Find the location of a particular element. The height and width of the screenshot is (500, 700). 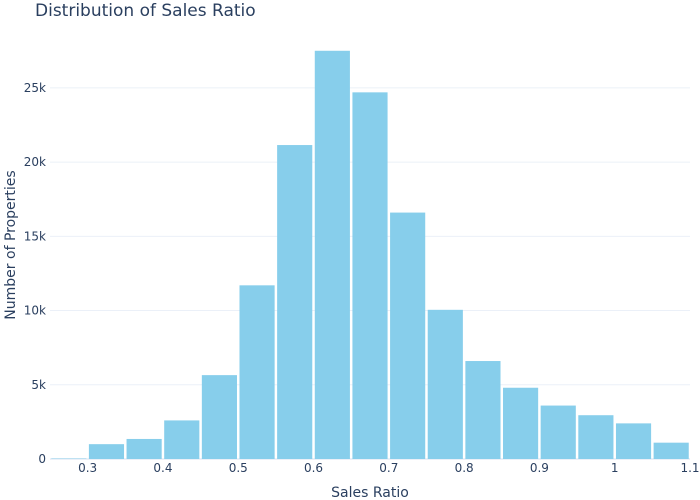

x-axis-ticks: 0.3 0.4 0.5 0.6 0.7 0.8 0.9 1 1.1 is located at coordinates (388, 468).